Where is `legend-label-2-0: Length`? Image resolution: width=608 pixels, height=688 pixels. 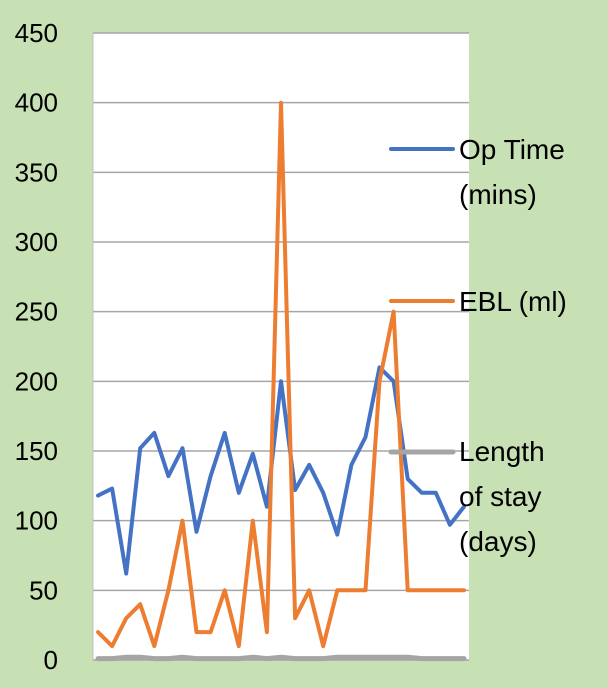
legend-label-2-0: Length is located at coordinates (502, 451).